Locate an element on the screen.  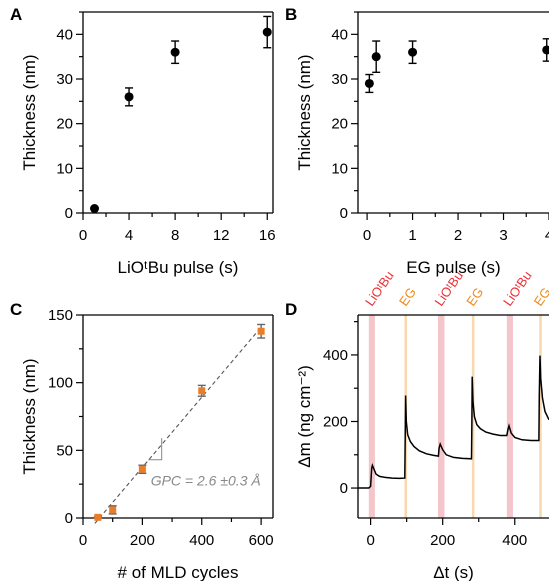
y-tick-label: 50 is located at coordinates (64, 450).